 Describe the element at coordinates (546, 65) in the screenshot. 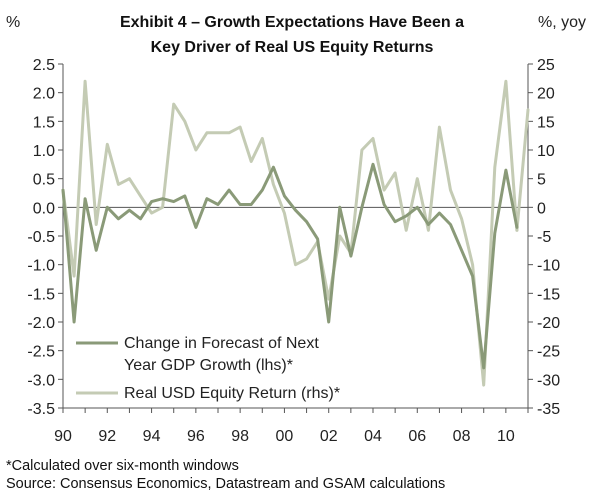

I see `right-tick-label: 25` at that location.